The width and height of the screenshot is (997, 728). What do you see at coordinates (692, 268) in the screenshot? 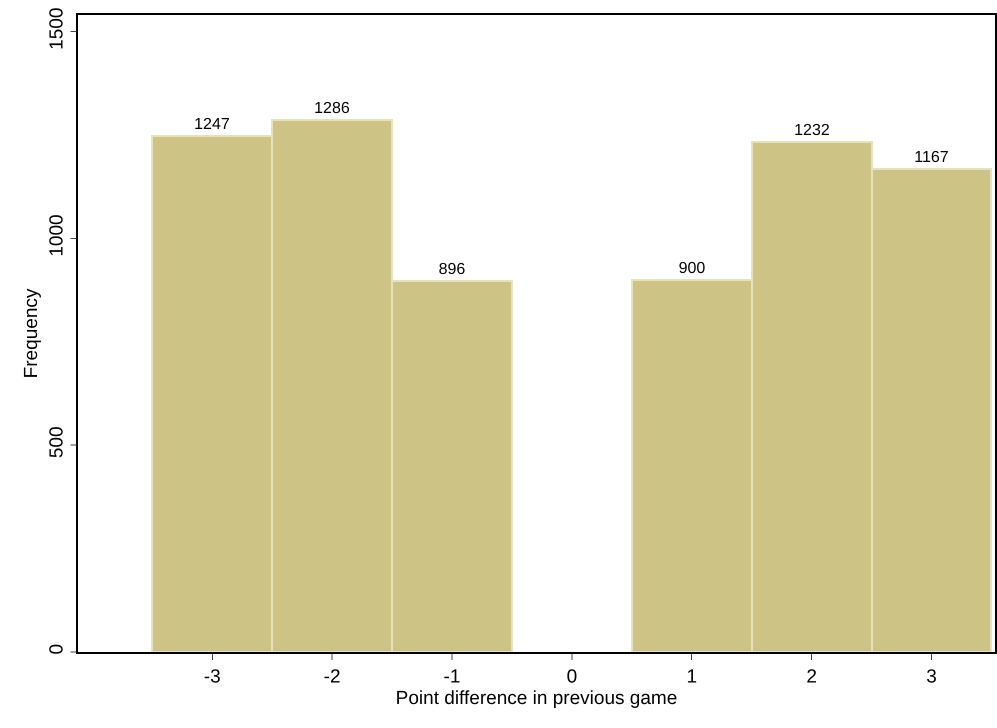
I see `data-label: 900` at bounding box center [692, 268].